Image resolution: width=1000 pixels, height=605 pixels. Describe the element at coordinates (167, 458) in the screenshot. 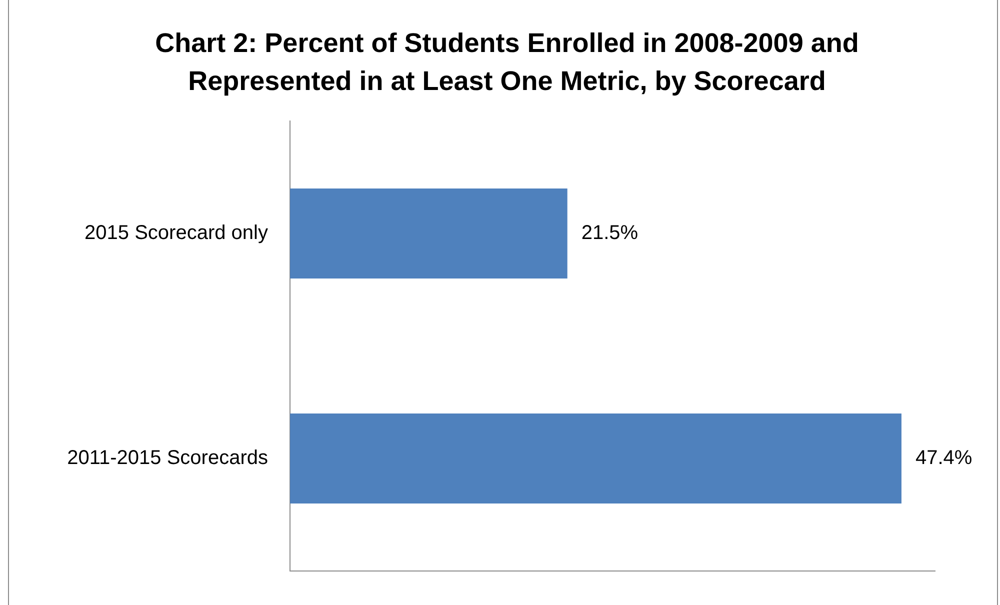

I see `y-tick-label: 2011-2015 Scorecards` at that location.